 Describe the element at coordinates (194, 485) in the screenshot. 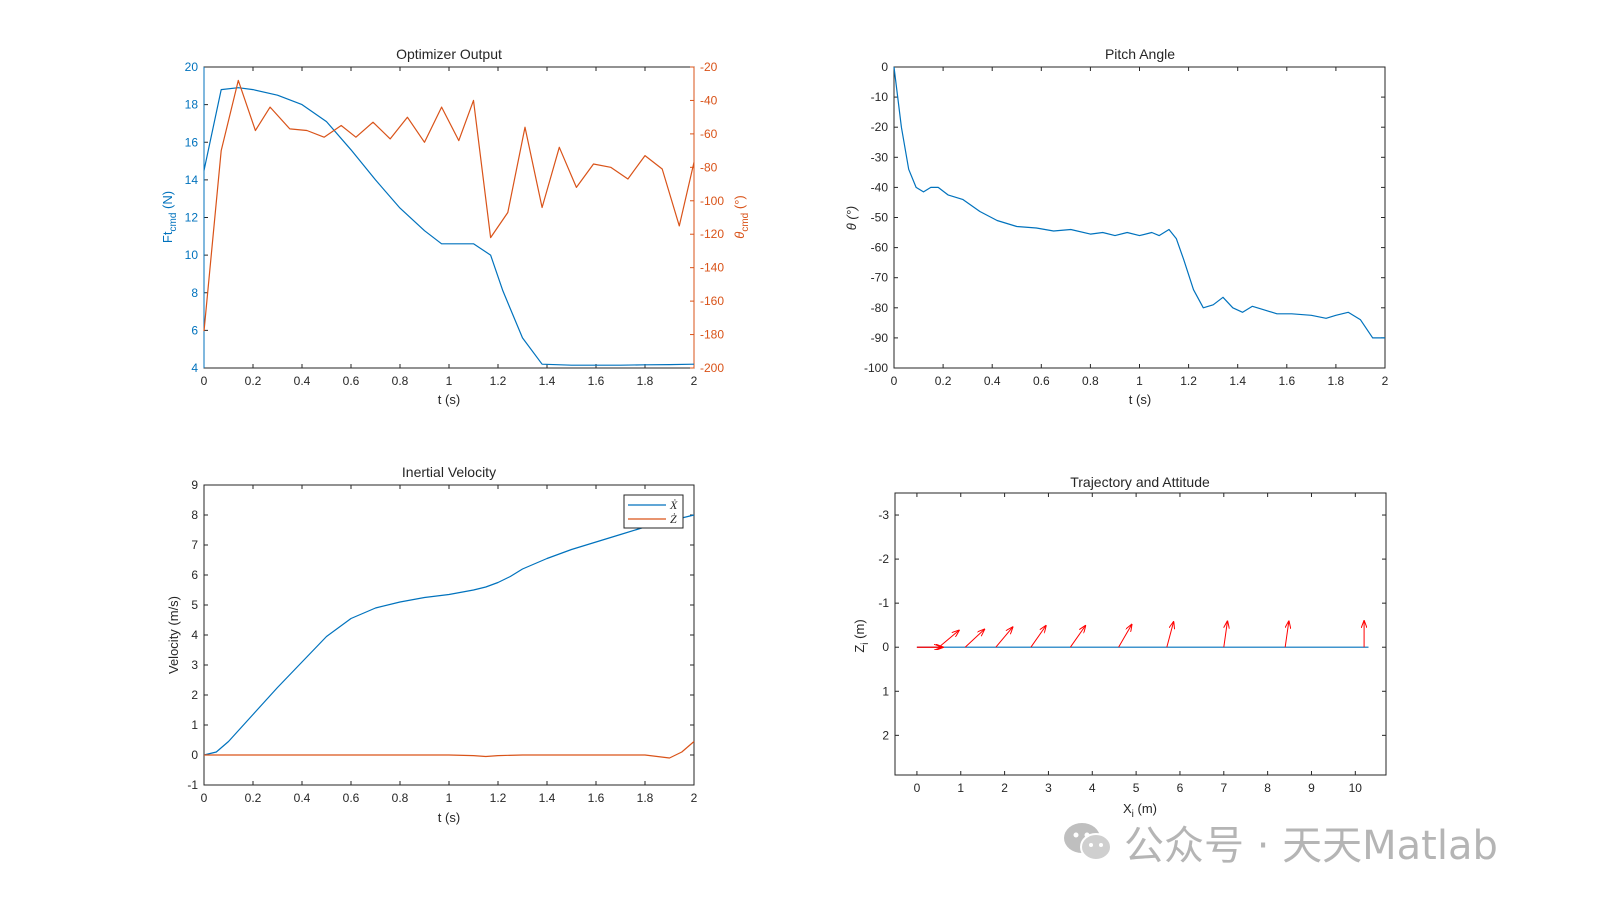

I see `y-tick-label: 9` at that location.